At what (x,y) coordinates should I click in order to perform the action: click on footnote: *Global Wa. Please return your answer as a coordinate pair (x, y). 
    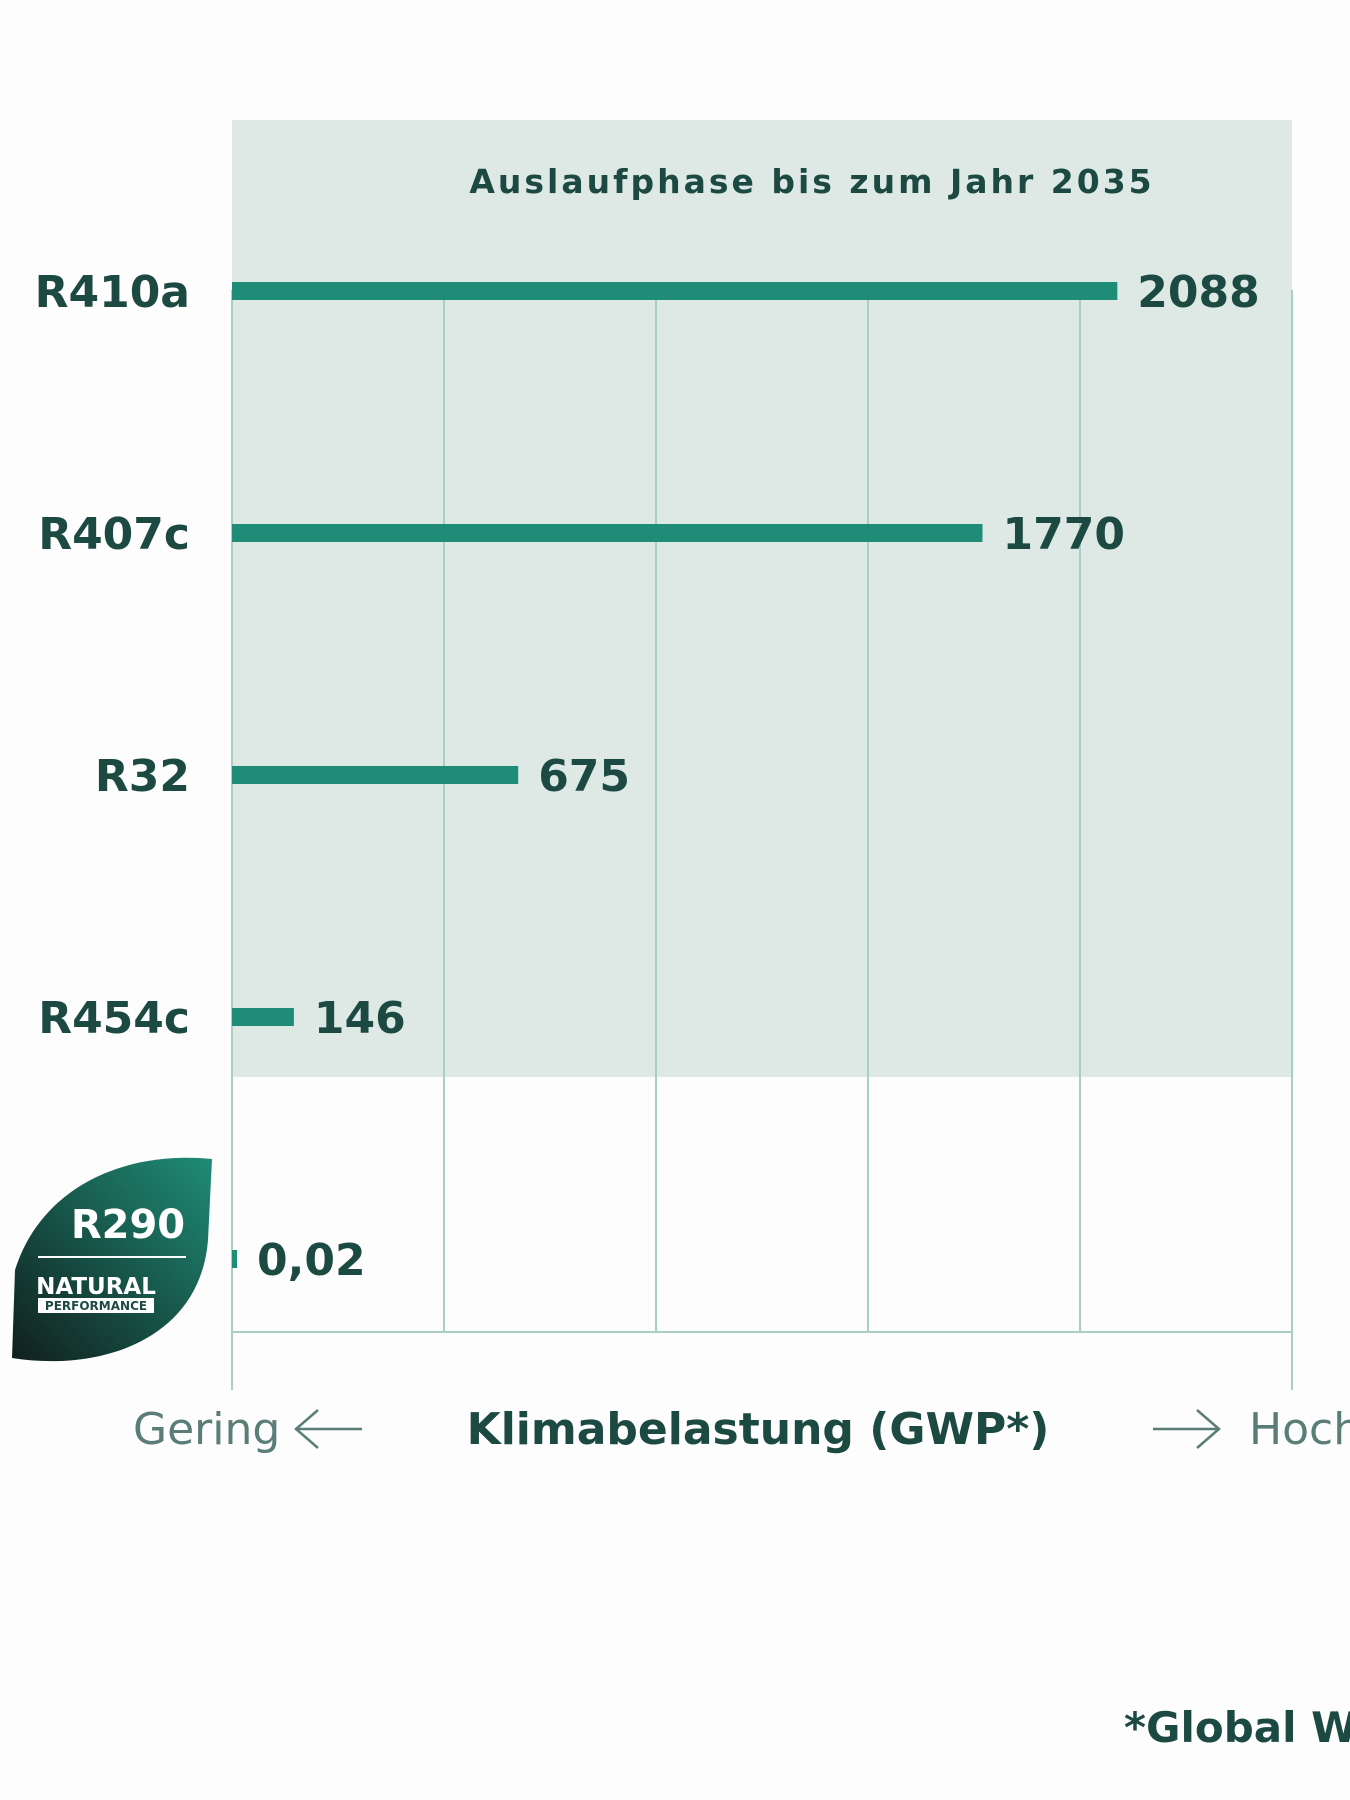
    Looking at the image, I should click on (1237, 1727).